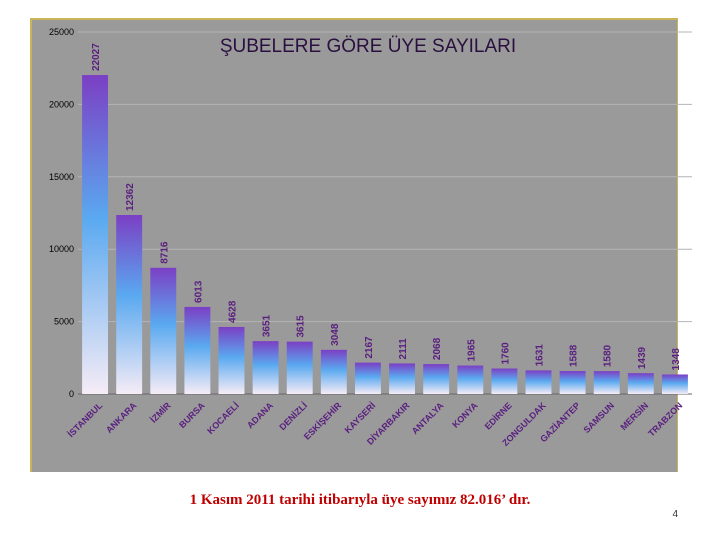 The width and height of the screenshot is (720, 540). I want to click on x-tick-label: SAMSUN, so click(598, 417).